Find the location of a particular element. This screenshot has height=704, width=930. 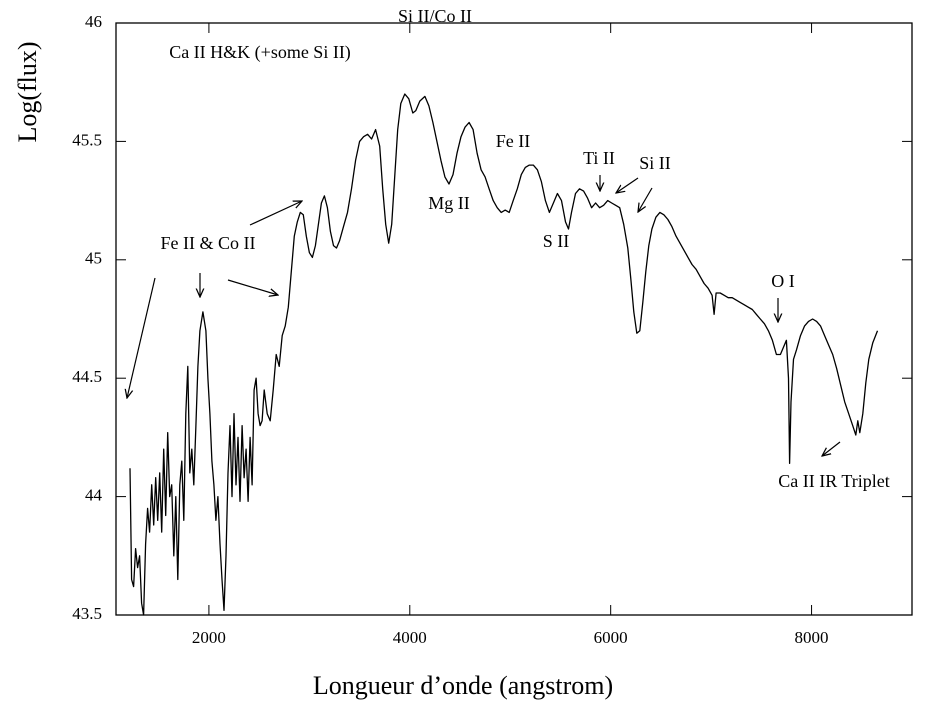

x-tick-label: 4000 is located at coordinates (410, 637).